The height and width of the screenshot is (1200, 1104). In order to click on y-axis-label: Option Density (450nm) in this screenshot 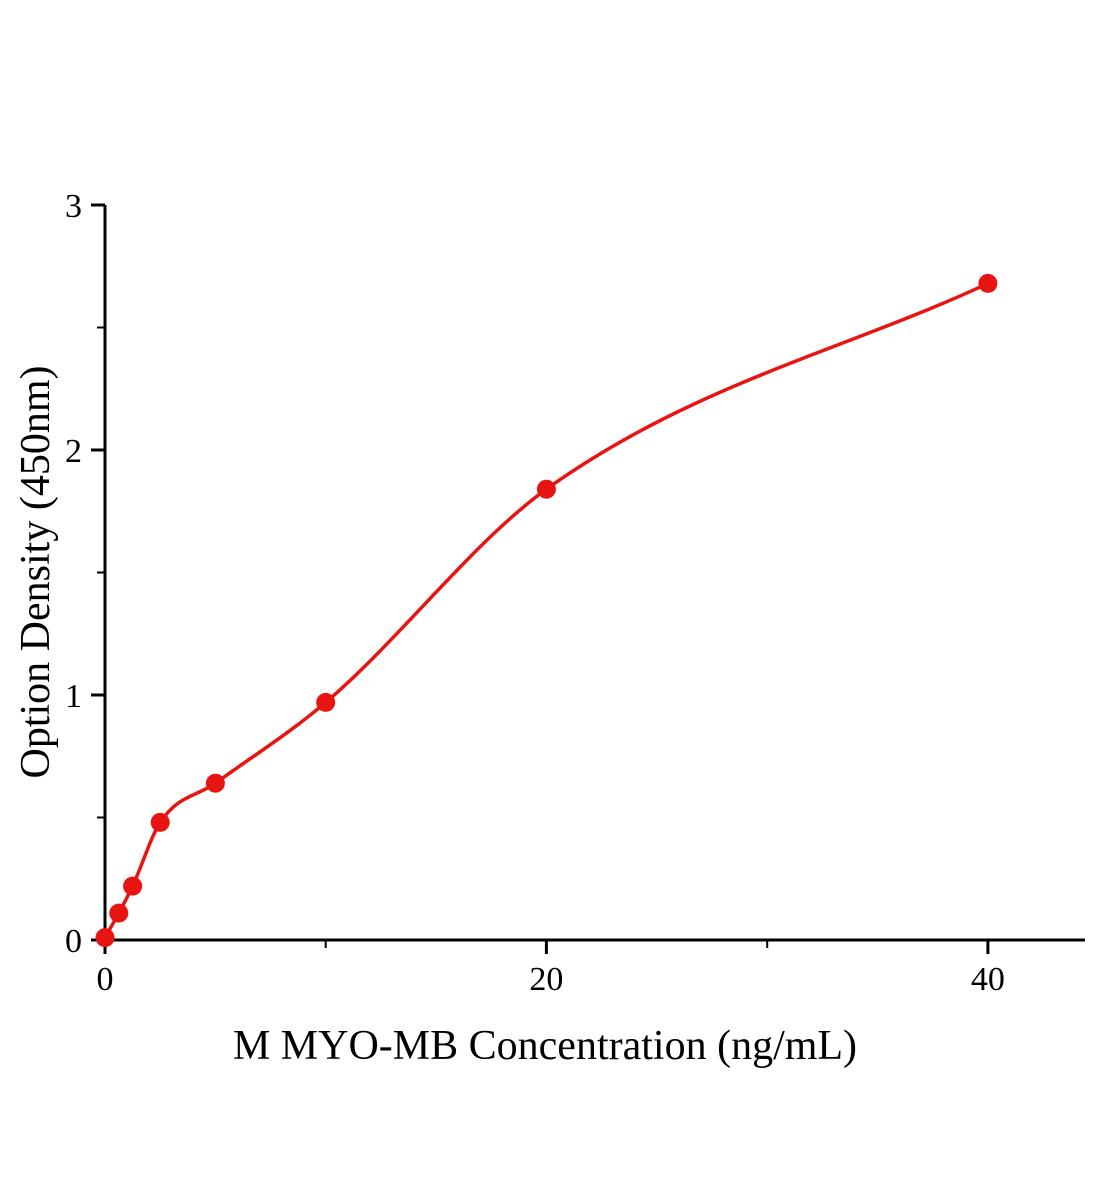, I will do `click(36, 572)`.